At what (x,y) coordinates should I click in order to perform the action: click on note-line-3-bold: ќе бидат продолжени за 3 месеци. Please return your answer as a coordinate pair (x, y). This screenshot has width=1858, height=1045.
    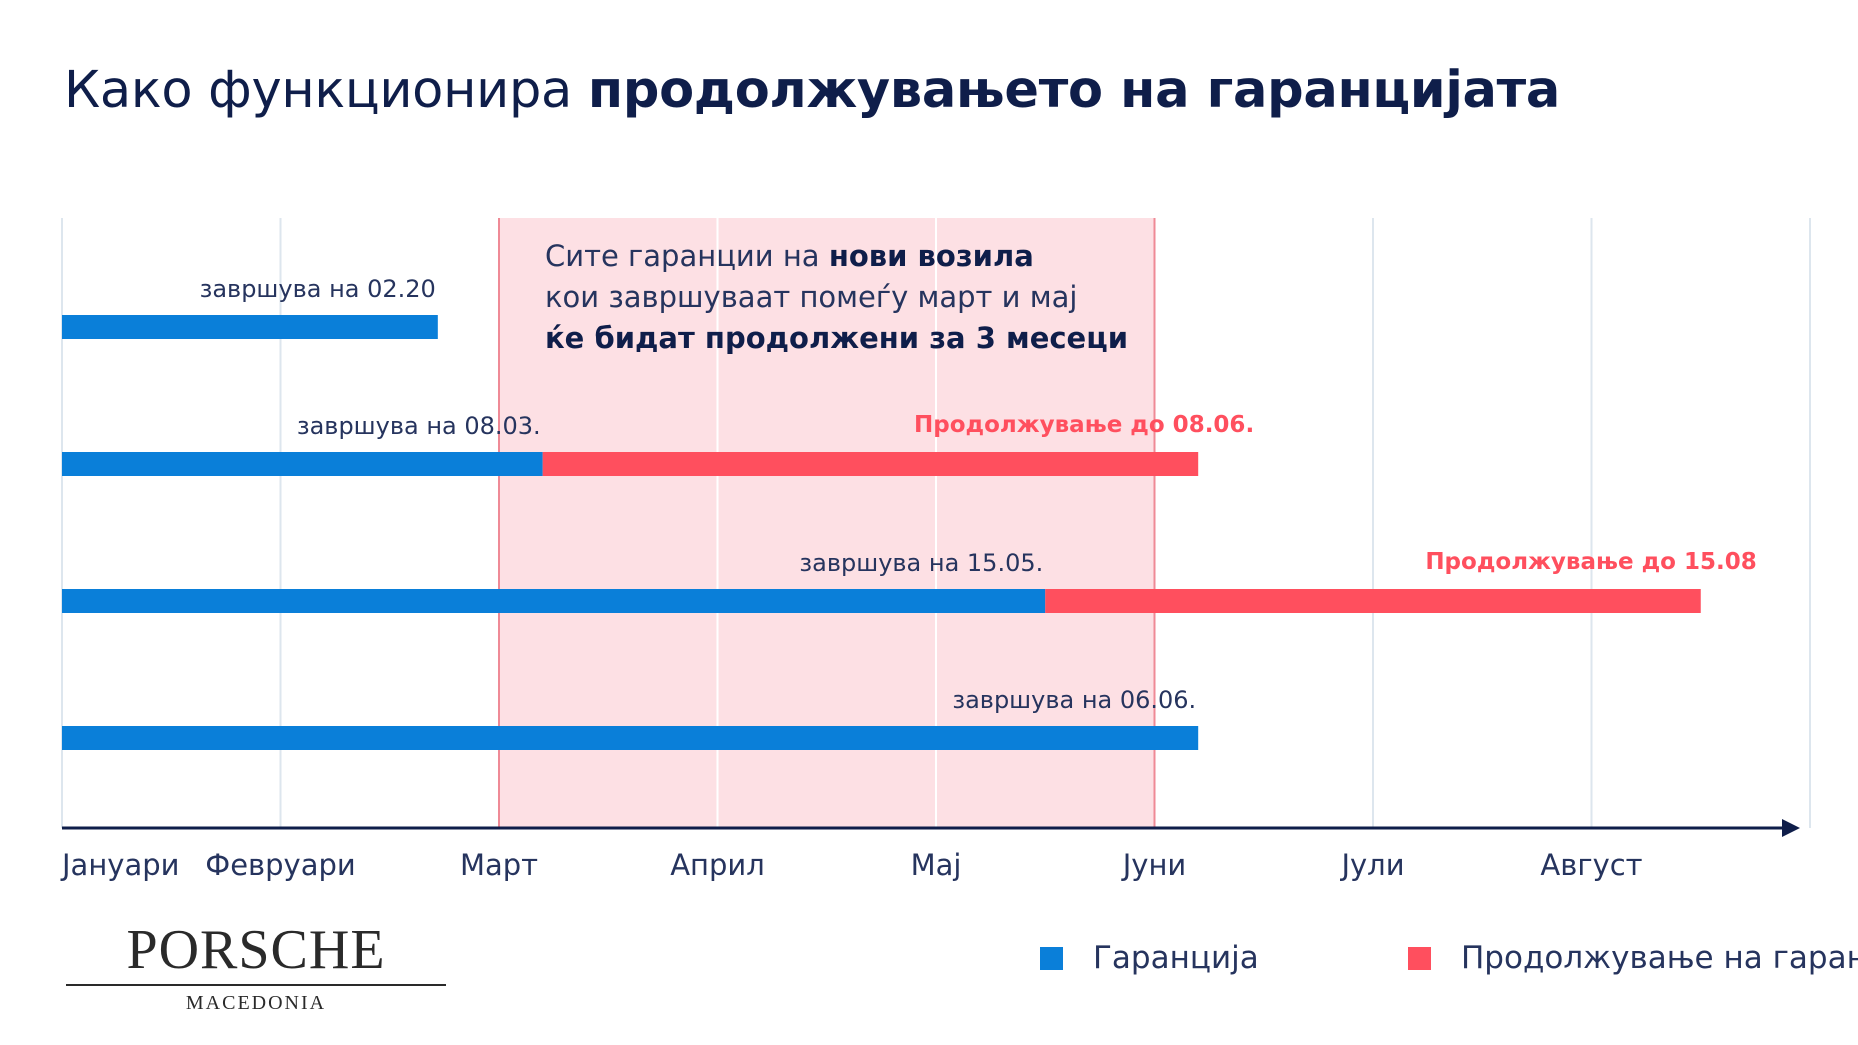
    Looking at the image, I should click on (837, 338).